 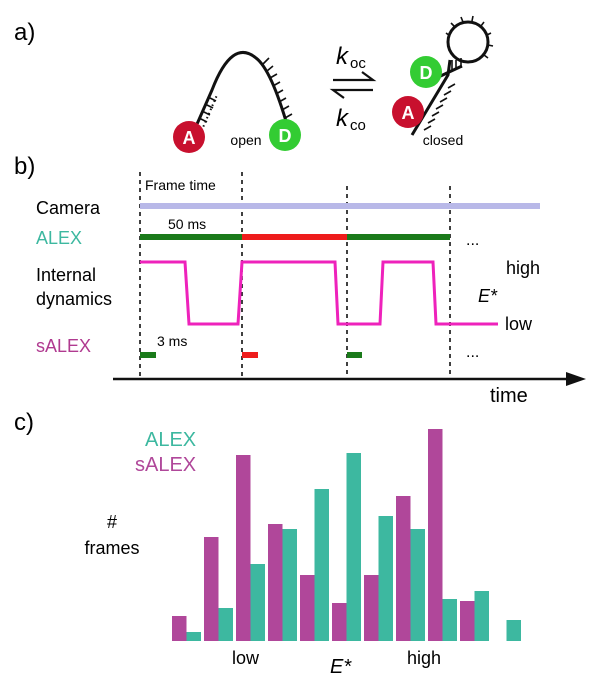 I want to click on rate-forward-sub: oc, so click(x=358, y=63).